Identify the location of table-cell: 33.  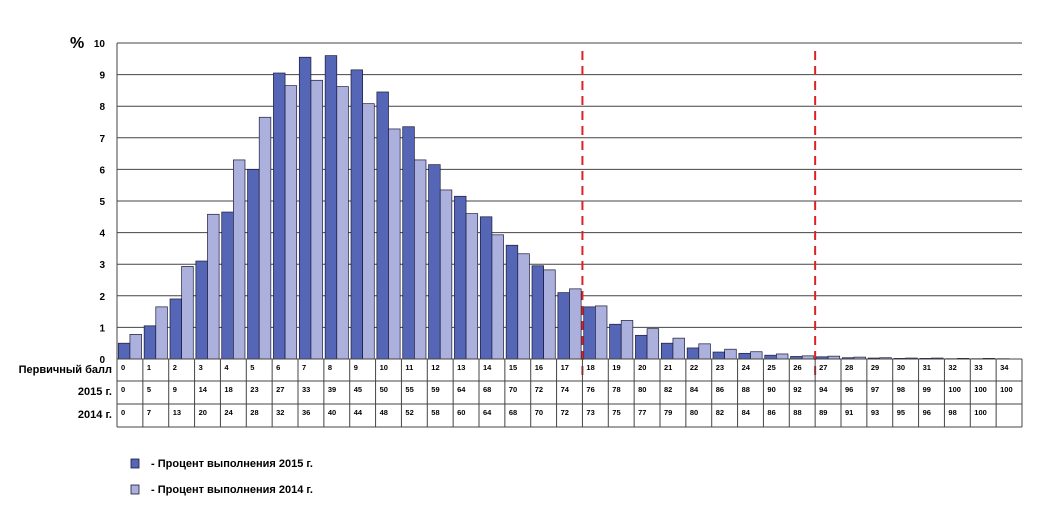
(978, 367).